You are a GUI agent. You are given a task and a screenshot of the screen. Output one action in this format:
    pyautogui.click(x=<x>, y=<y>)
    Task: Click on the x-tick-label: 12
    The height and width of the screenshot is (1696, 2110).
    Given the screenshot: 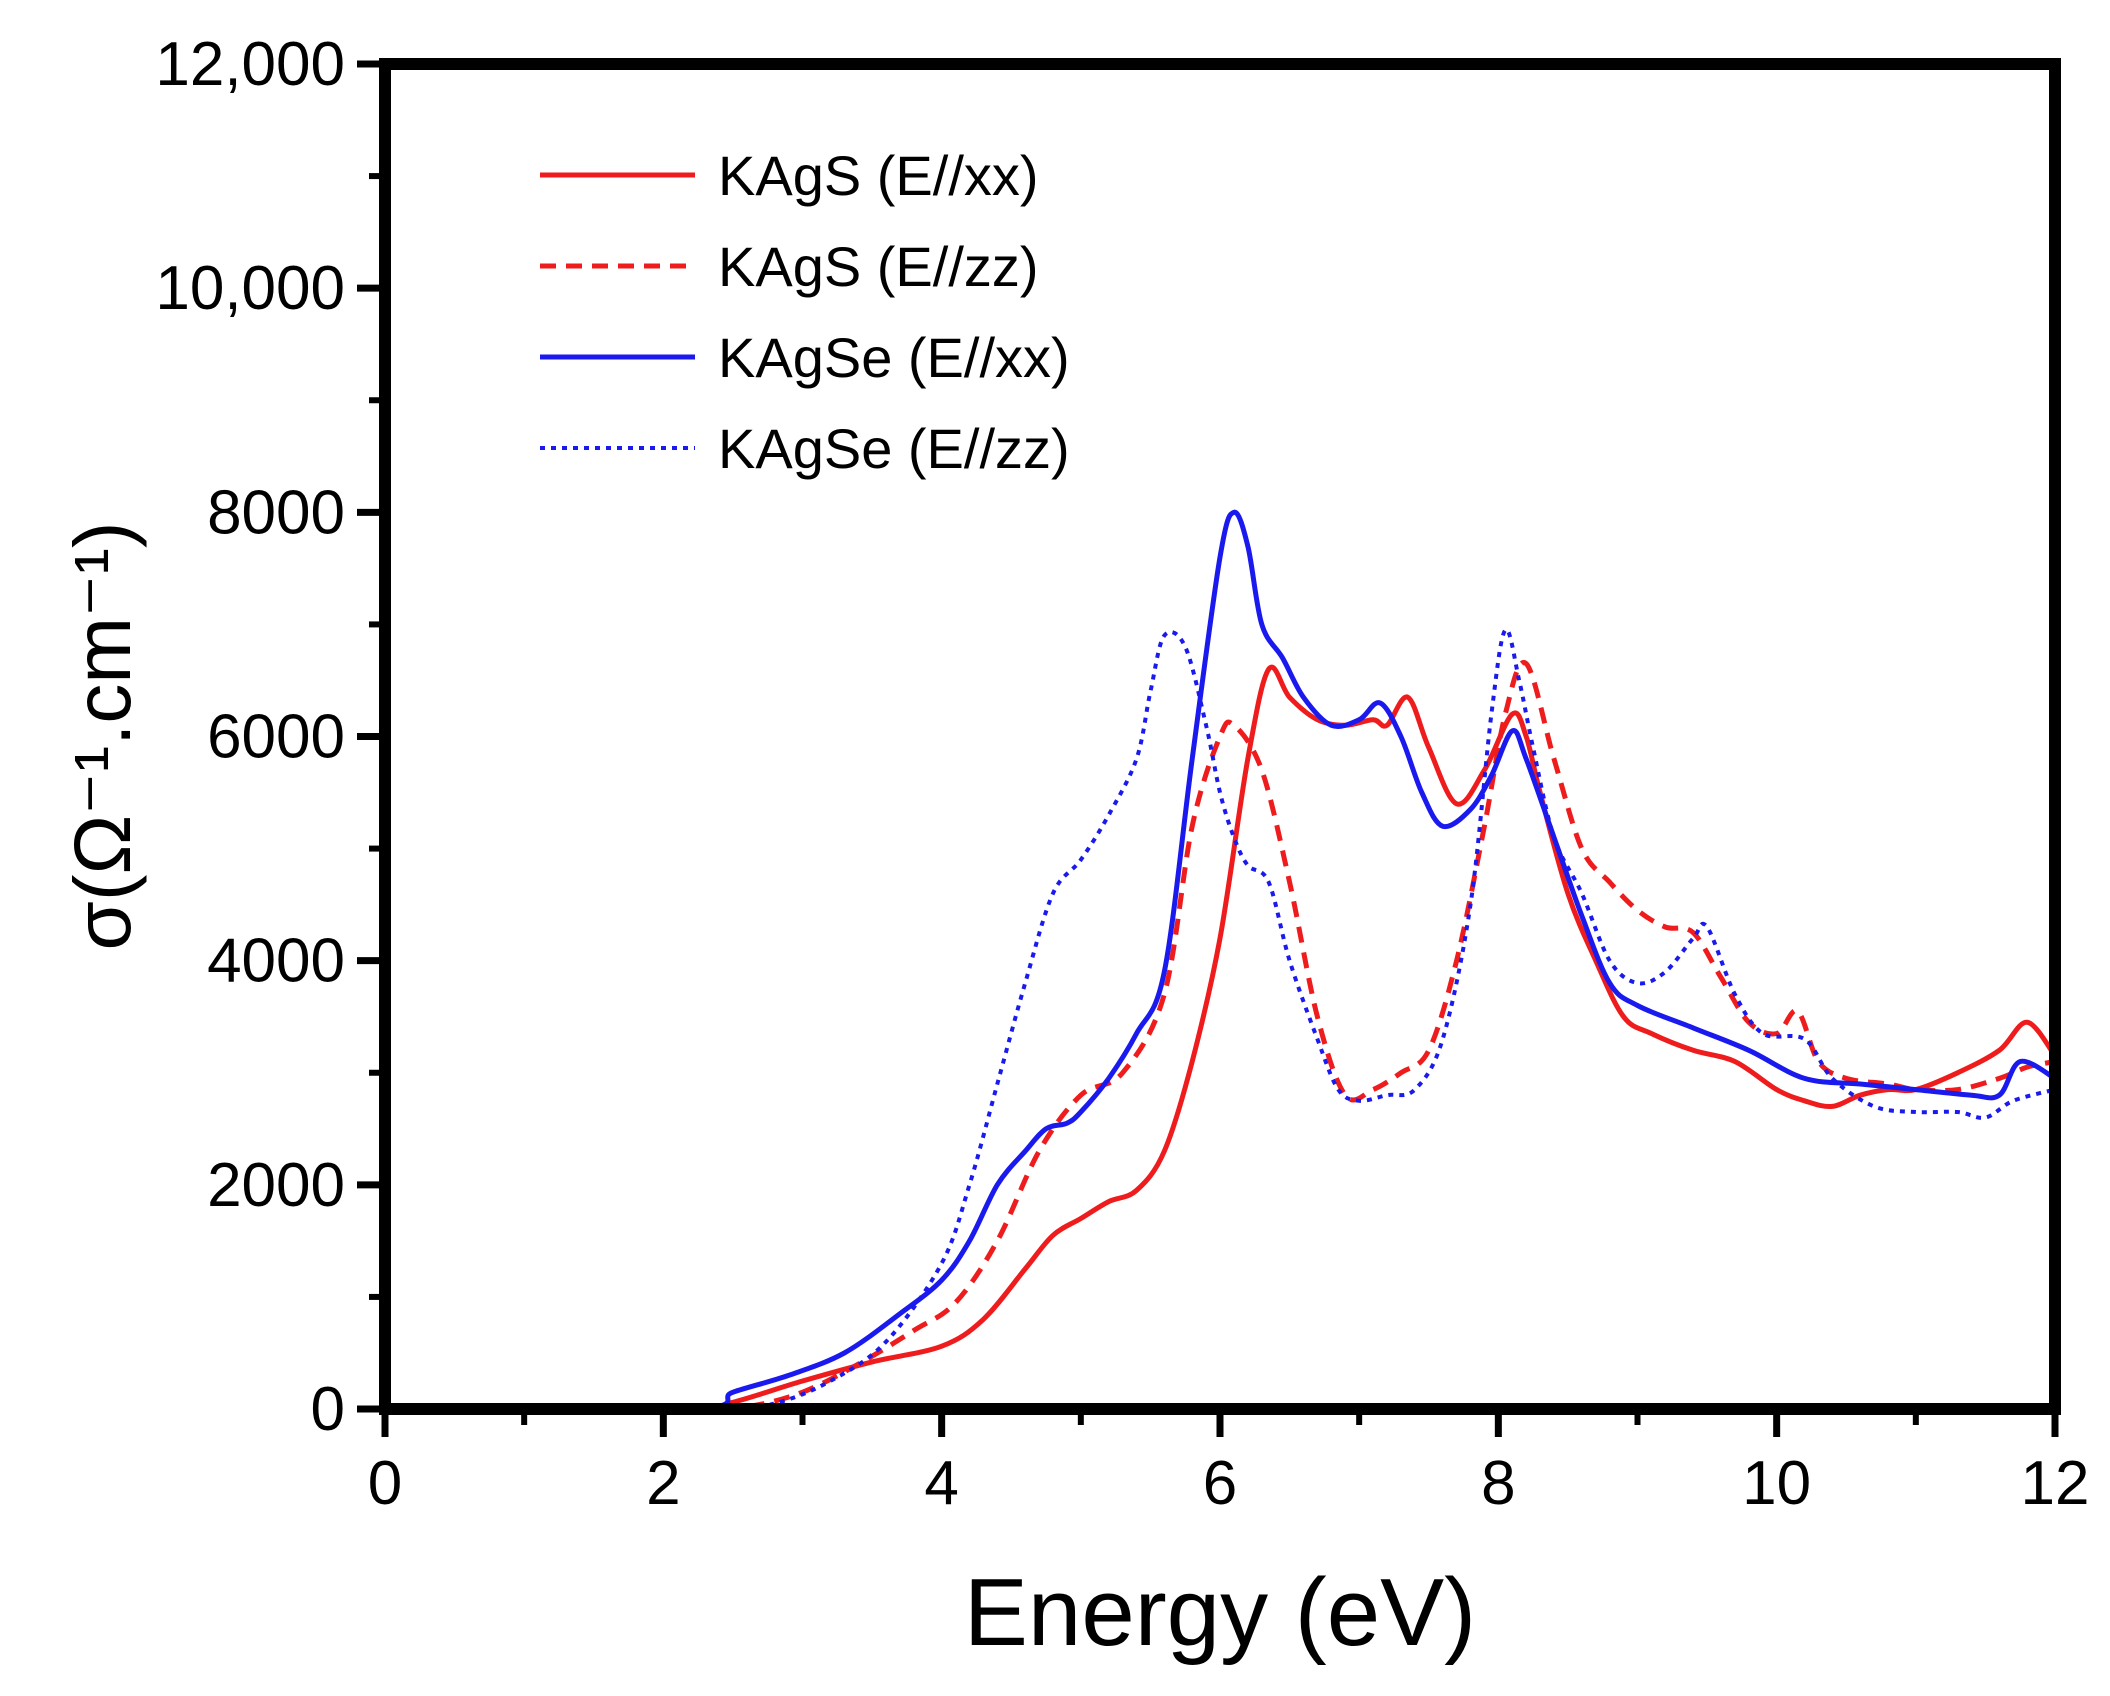 What is the action you would take?
    pyautogui.click(x=2055, y=1483)
    